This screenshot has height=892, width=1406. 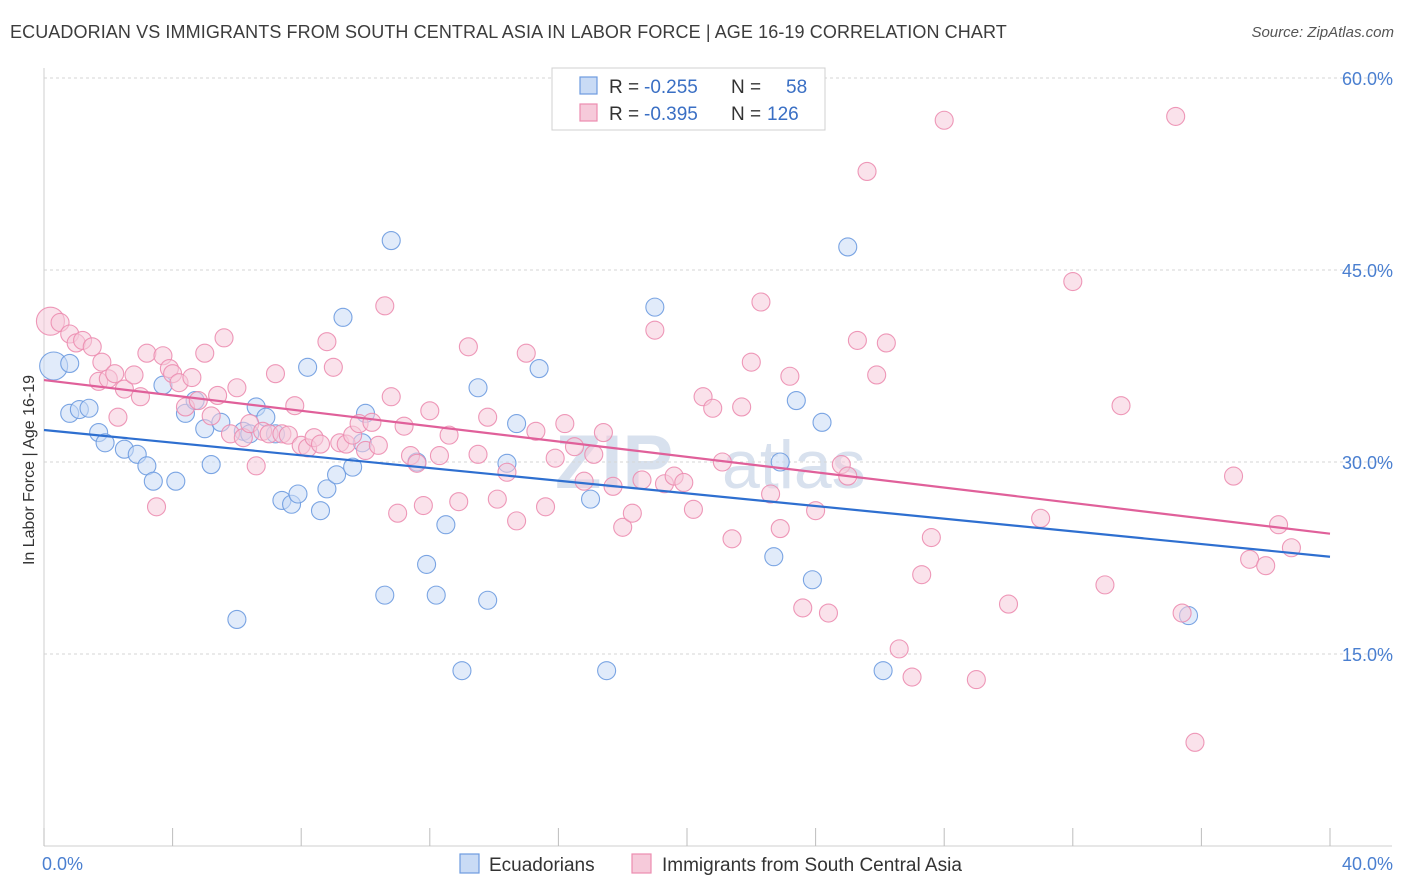 I want to click on stats-n-label-1: N =, so click(x=746, y=87).